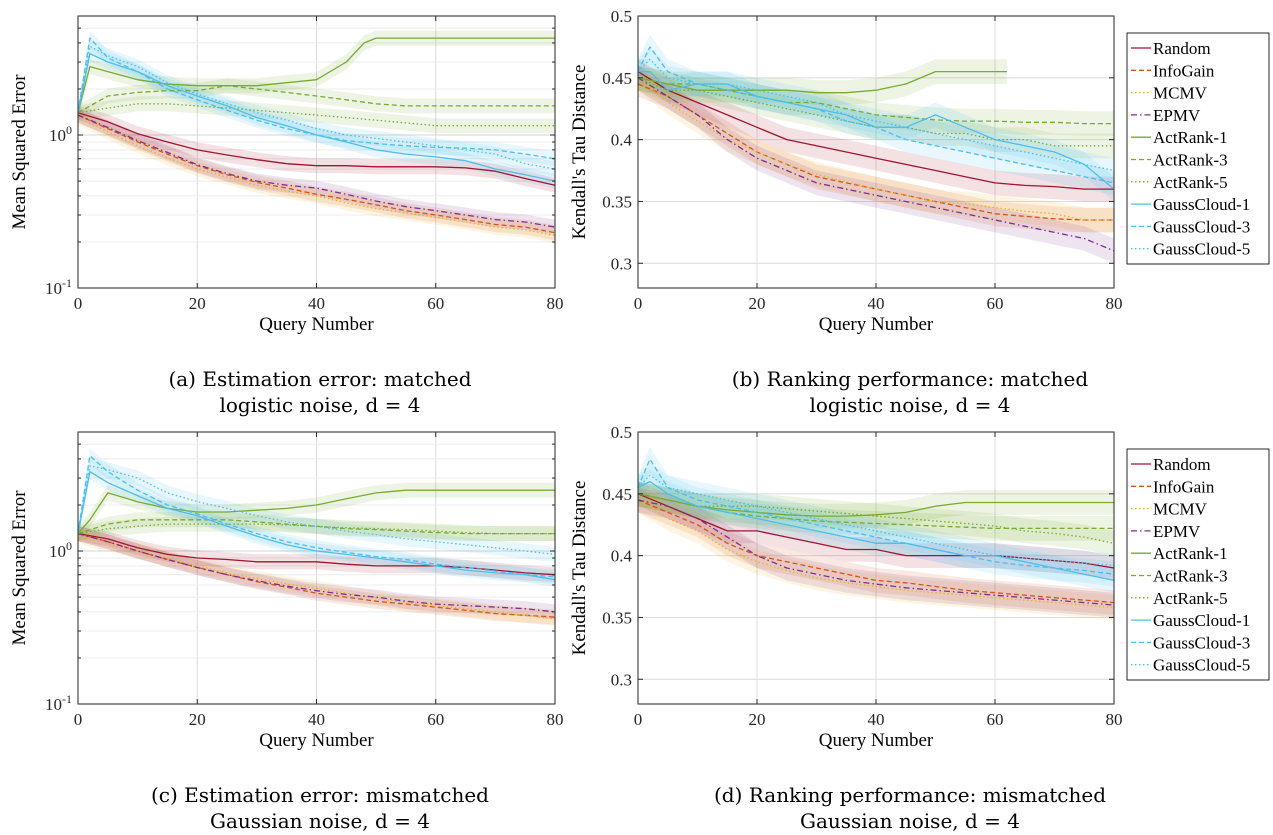 The height and width of the screenshot is (835, 1273). I want to click on grid, so click(316, 568).